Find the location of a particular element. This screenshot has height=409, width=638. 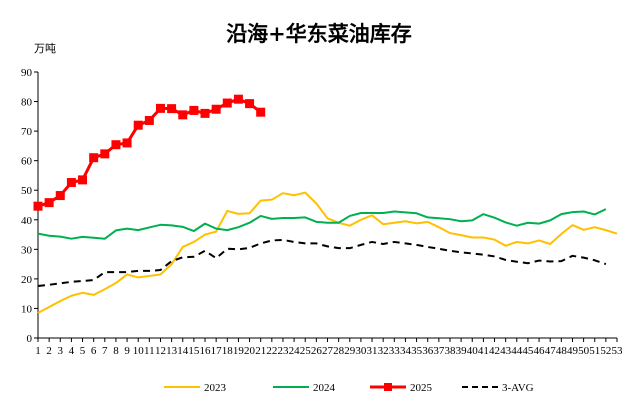

legend-label: 3-AVG is located at coordinates (518, 388).